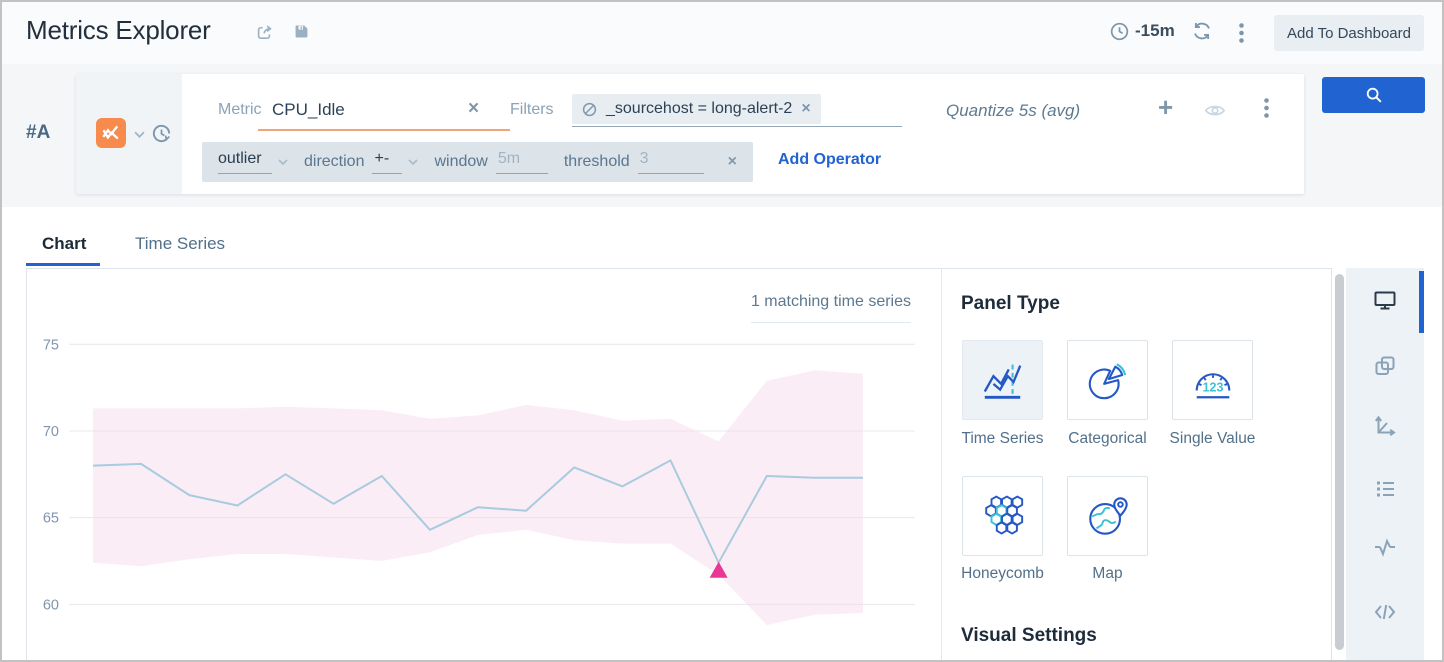 The height and width of the screenshot is (662, 1444). Describe the element at coordinates (670, 162) in the screenshot. I see `threshold-param-input: 3` at that location.